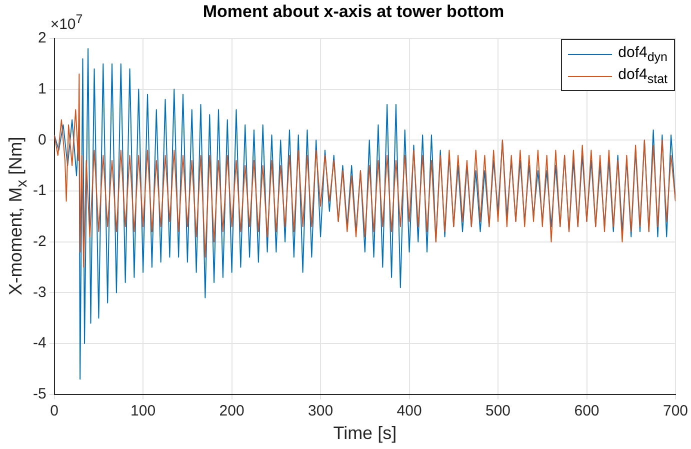  I want to click on x-tick-label: 200, so click(231, 411).